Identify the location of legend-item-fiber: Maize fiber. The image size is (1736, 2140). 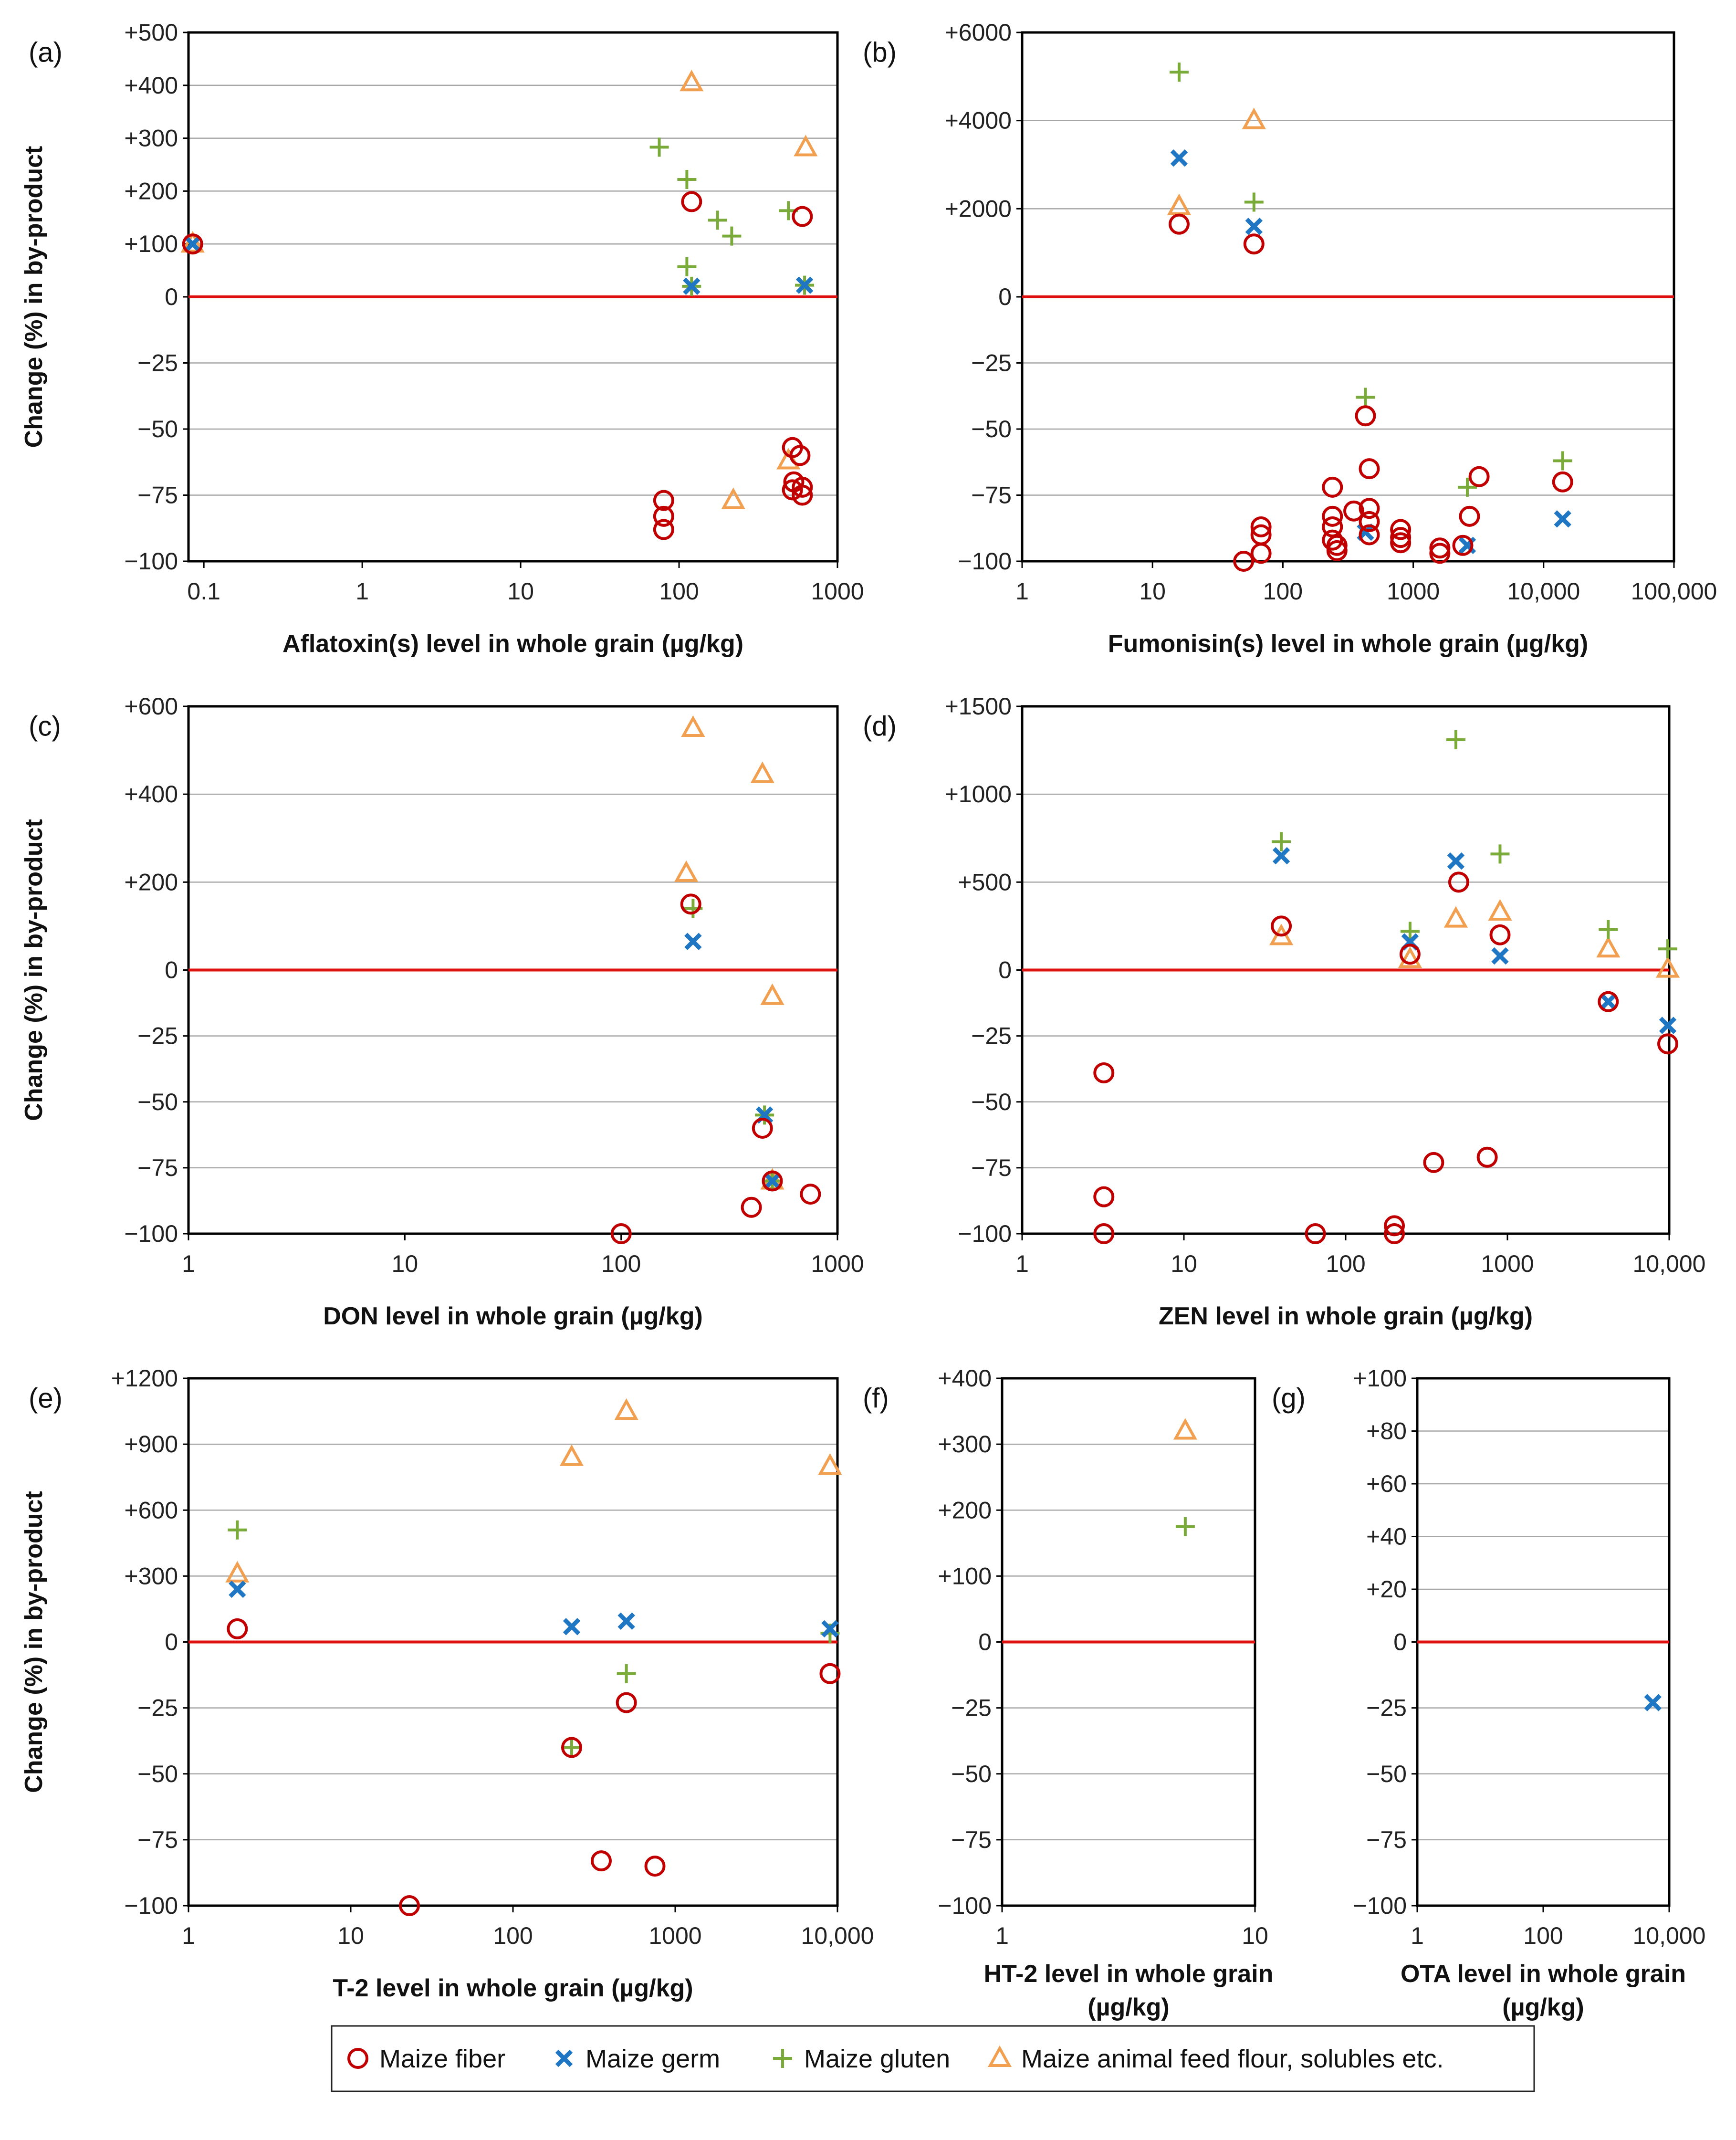
(426, 2059).